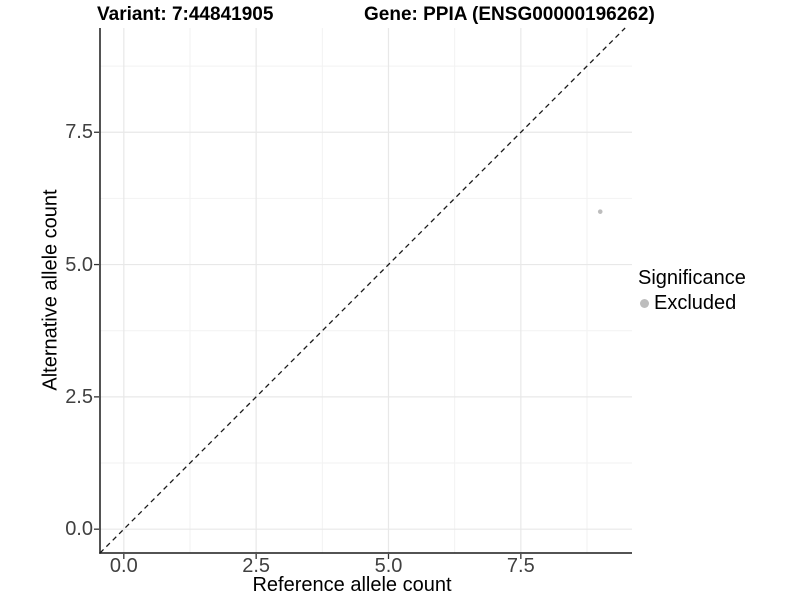  What do you see at coordinates (352, 585) in the screenshot?
I see `x-axis-title: Reference allele count` at bounding box center [352, 585].